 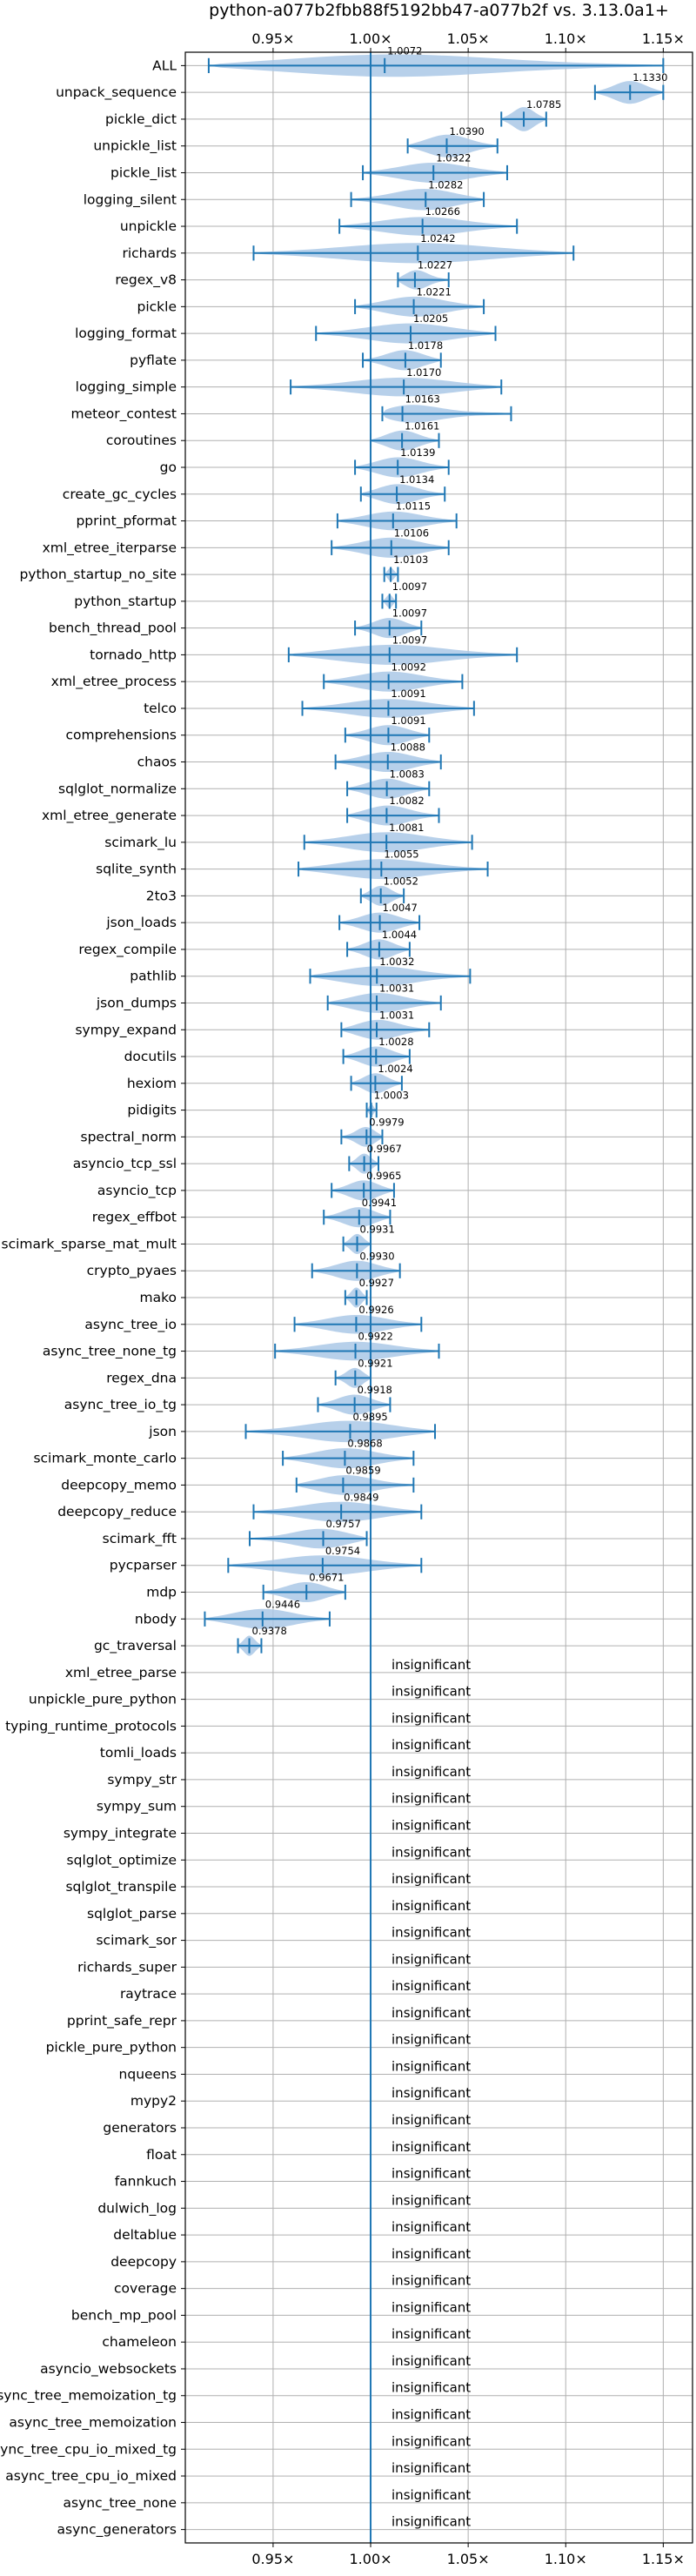 What do you see at coordinates (431, 2093) in the screenshot?
I see `insignificant-label-mypy2: insignificant` at bounding box center [431, 2093].